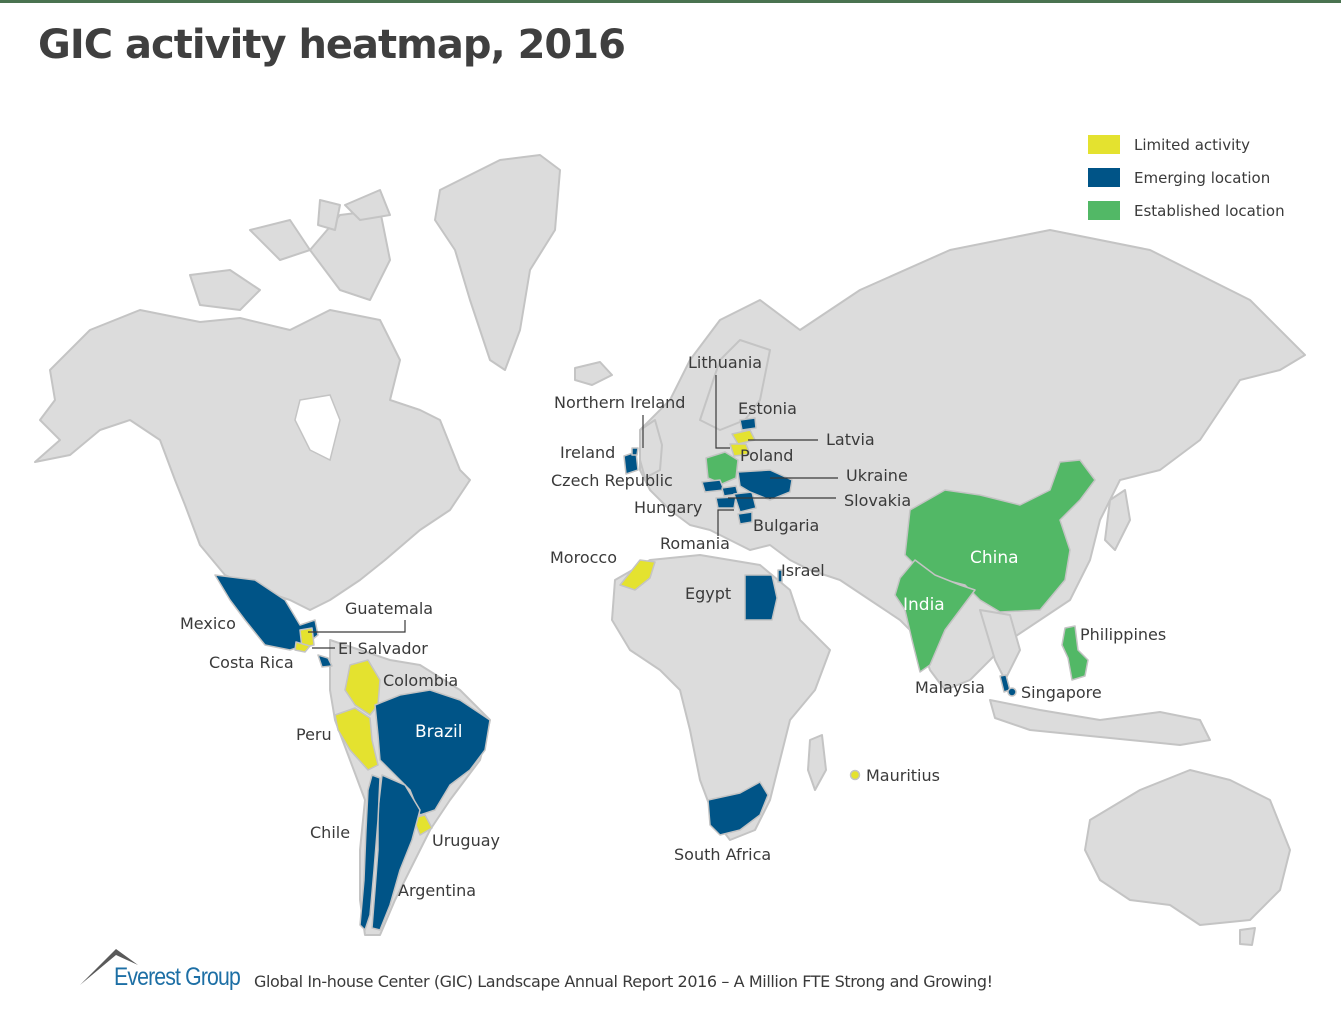 The image size is (1341, 1031). I want to click on label-mauritius: Mauritius, so click(903, 775).